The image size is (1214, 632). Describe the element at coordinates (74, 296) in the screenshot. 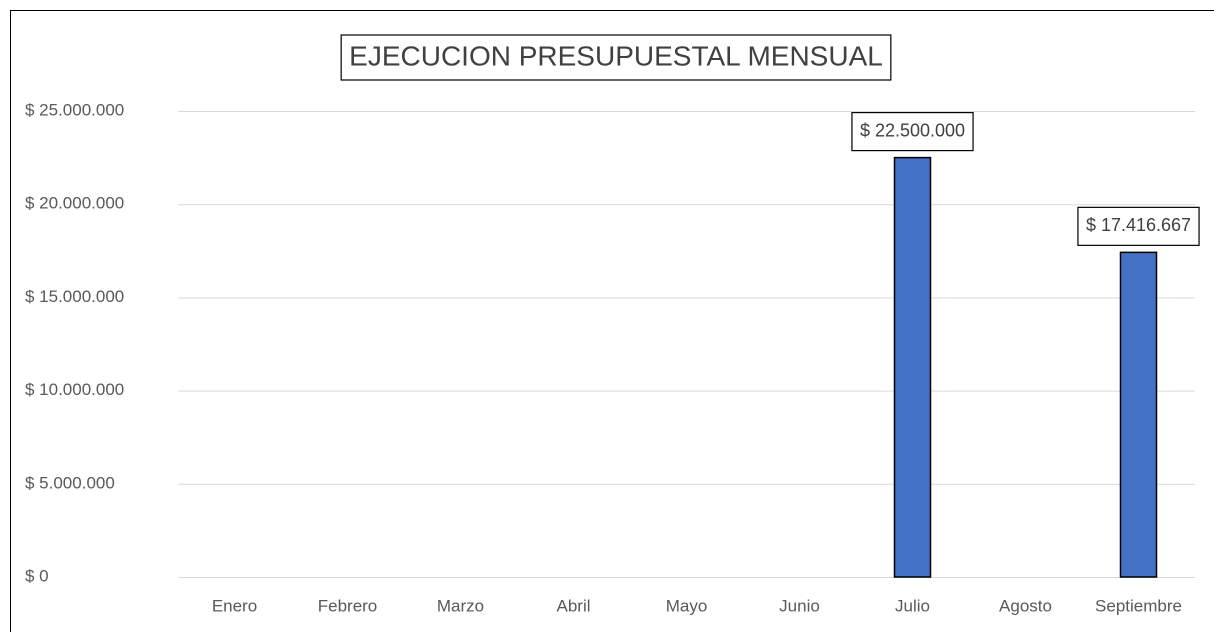

I see `y-tick-label: $ 15.000.000` at that location.